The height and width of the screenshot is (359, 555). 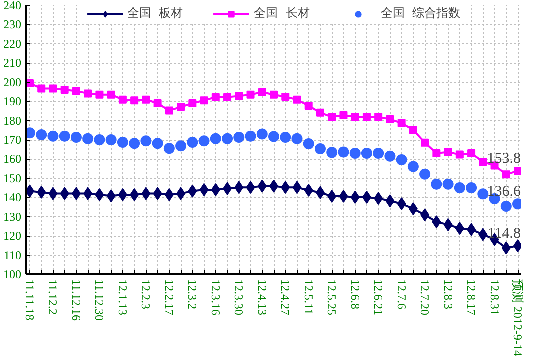 What do you see at coordinates (355, 295) in the screenshot?
I see `x-tick-label: 12.6.8` at bounding box center [355, 295].